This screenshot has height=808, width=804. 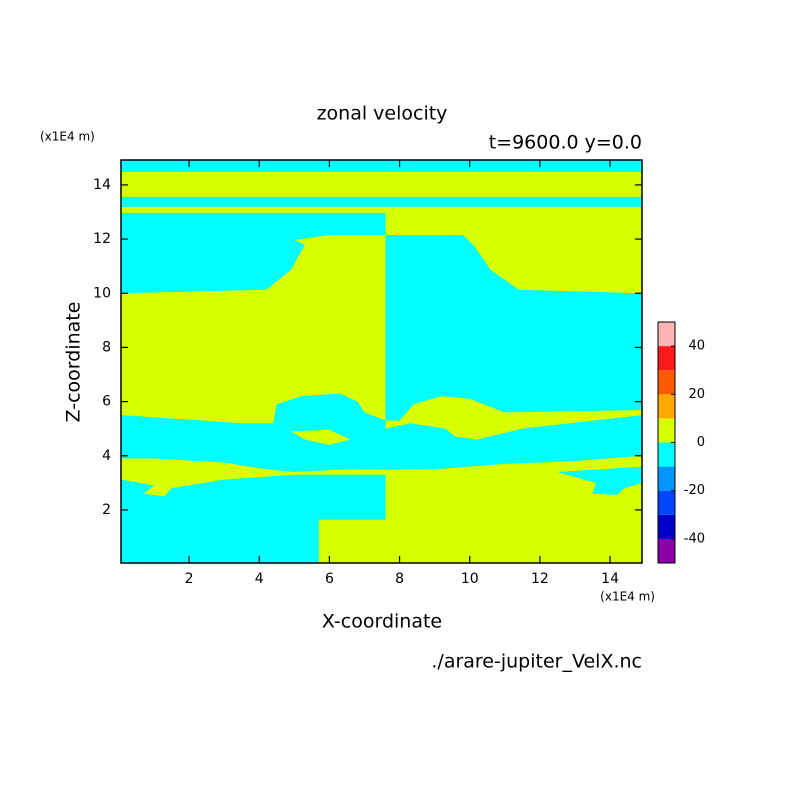 What do you see at coordinates (627, 597) in the screenshot?
I see `x-unit: (x1E4 m)` at bounding box center [627, 597].